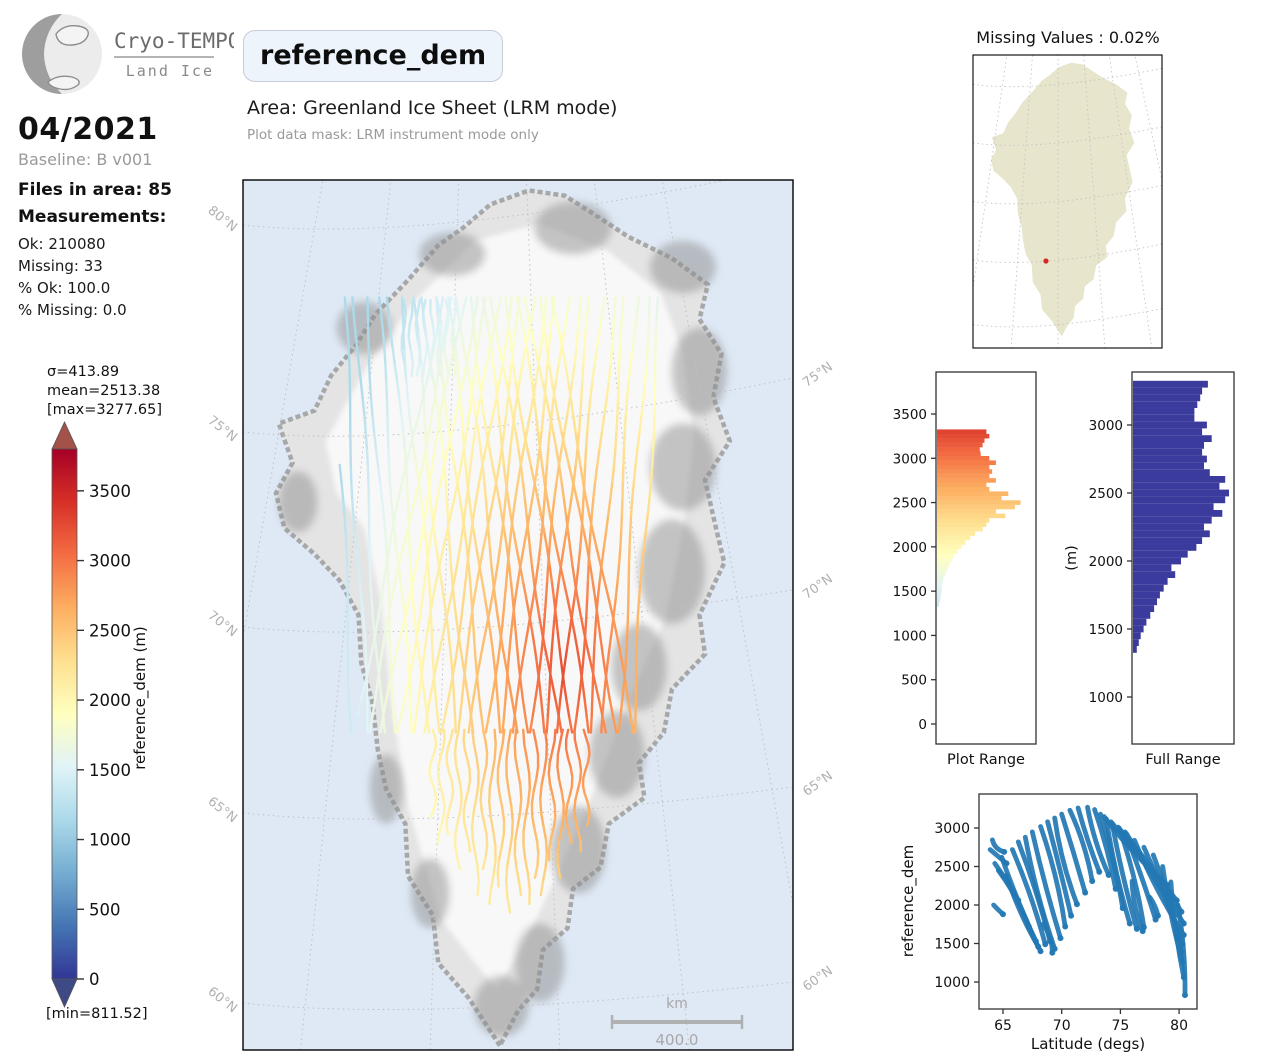 Image resolution: width=1272 pixels, height=1060 pixels. I want to click on svg-text: 80°N, so click(222, 219).